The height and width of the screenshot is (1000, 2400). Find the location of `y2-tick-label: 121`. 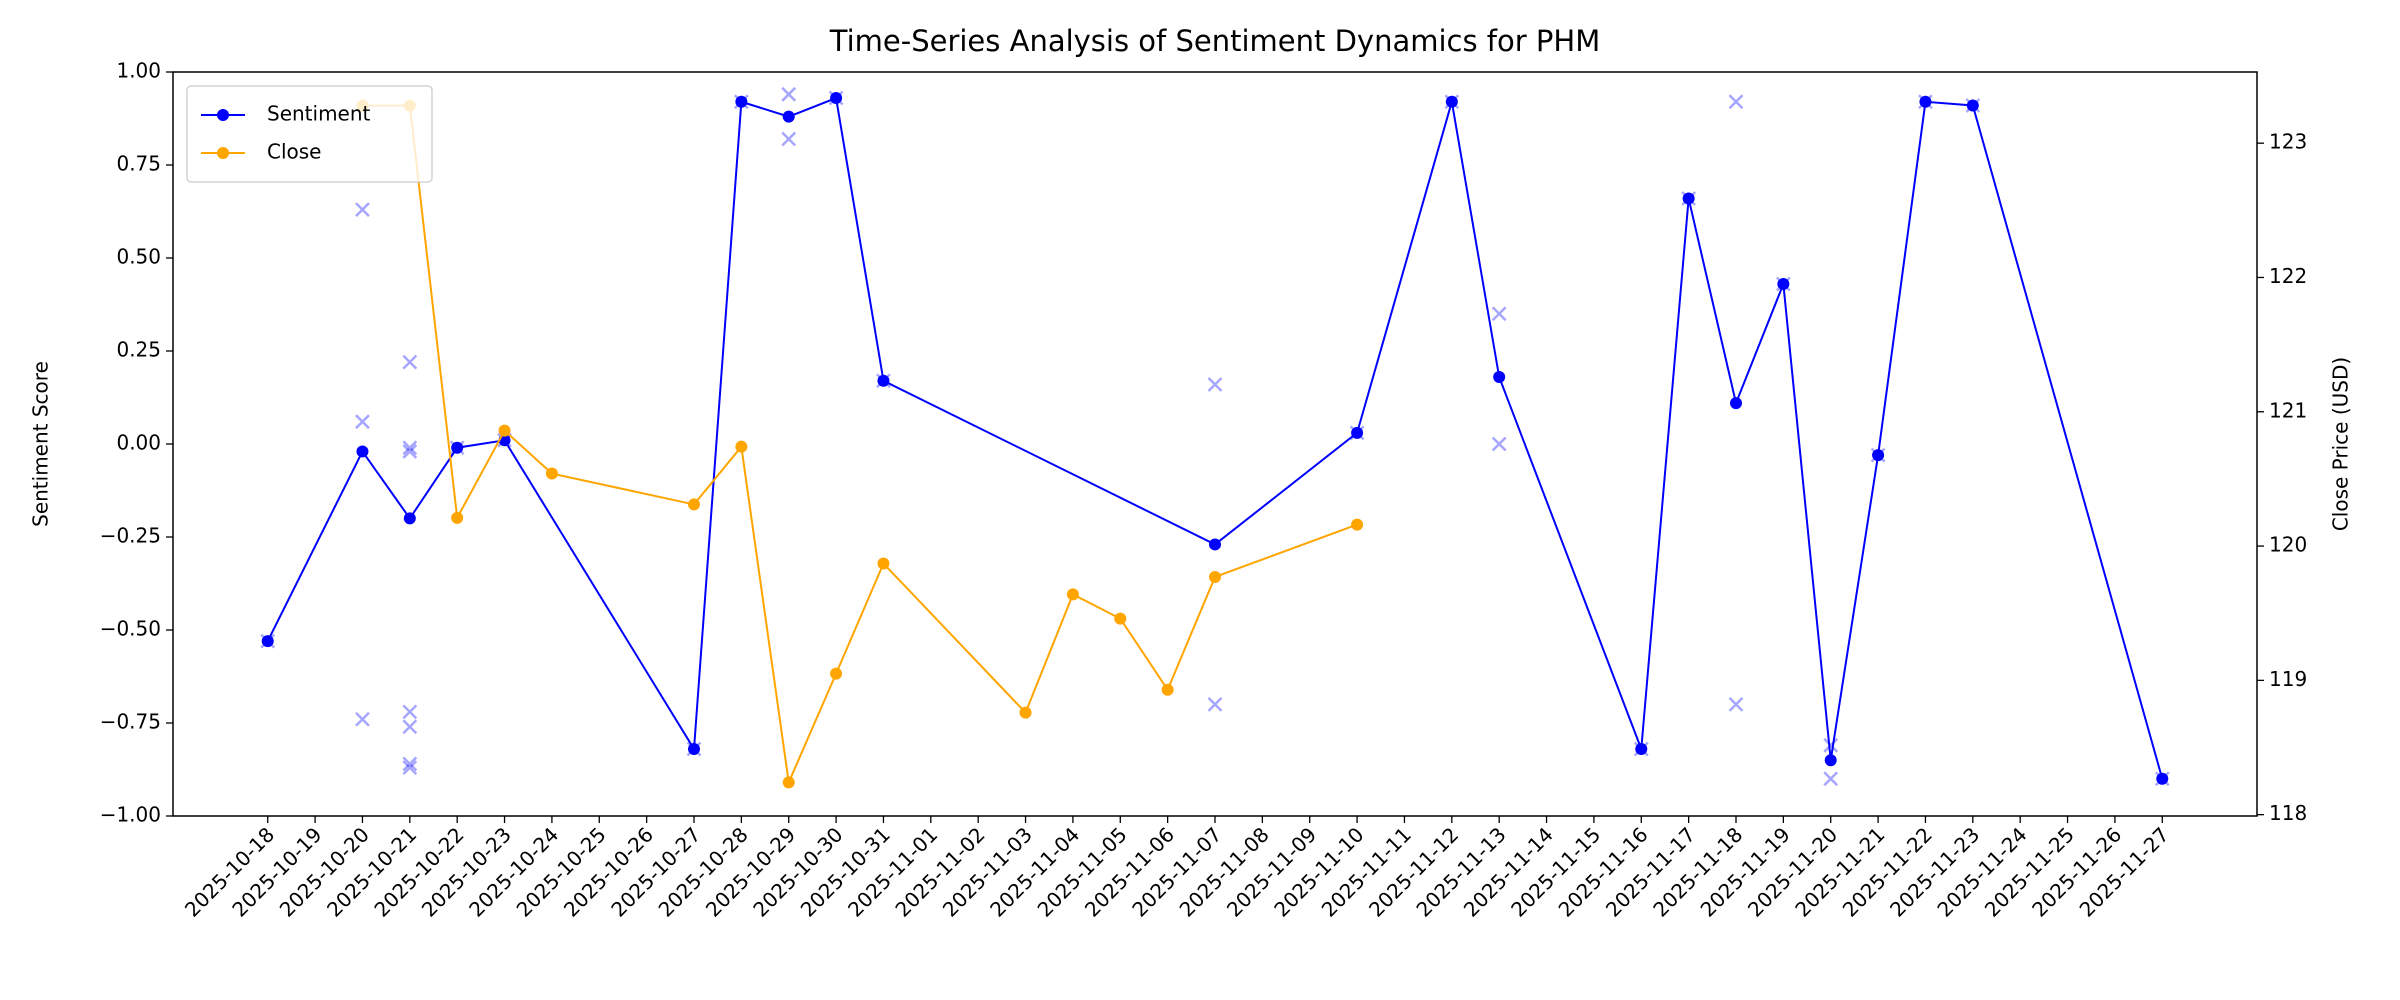

y2-tick-label: 121 is located at coordinates (2288, 410).